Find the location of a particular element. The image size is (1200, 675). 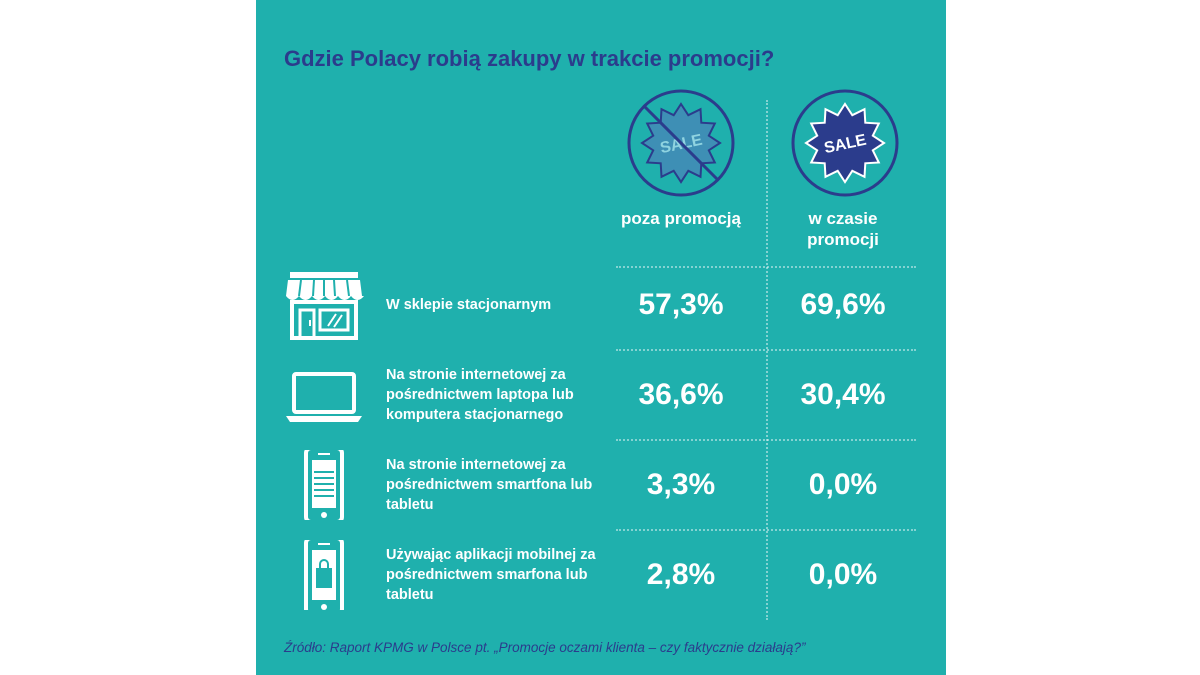

no-sale-badge-icon: SALE is located at coordinates (681, 143).